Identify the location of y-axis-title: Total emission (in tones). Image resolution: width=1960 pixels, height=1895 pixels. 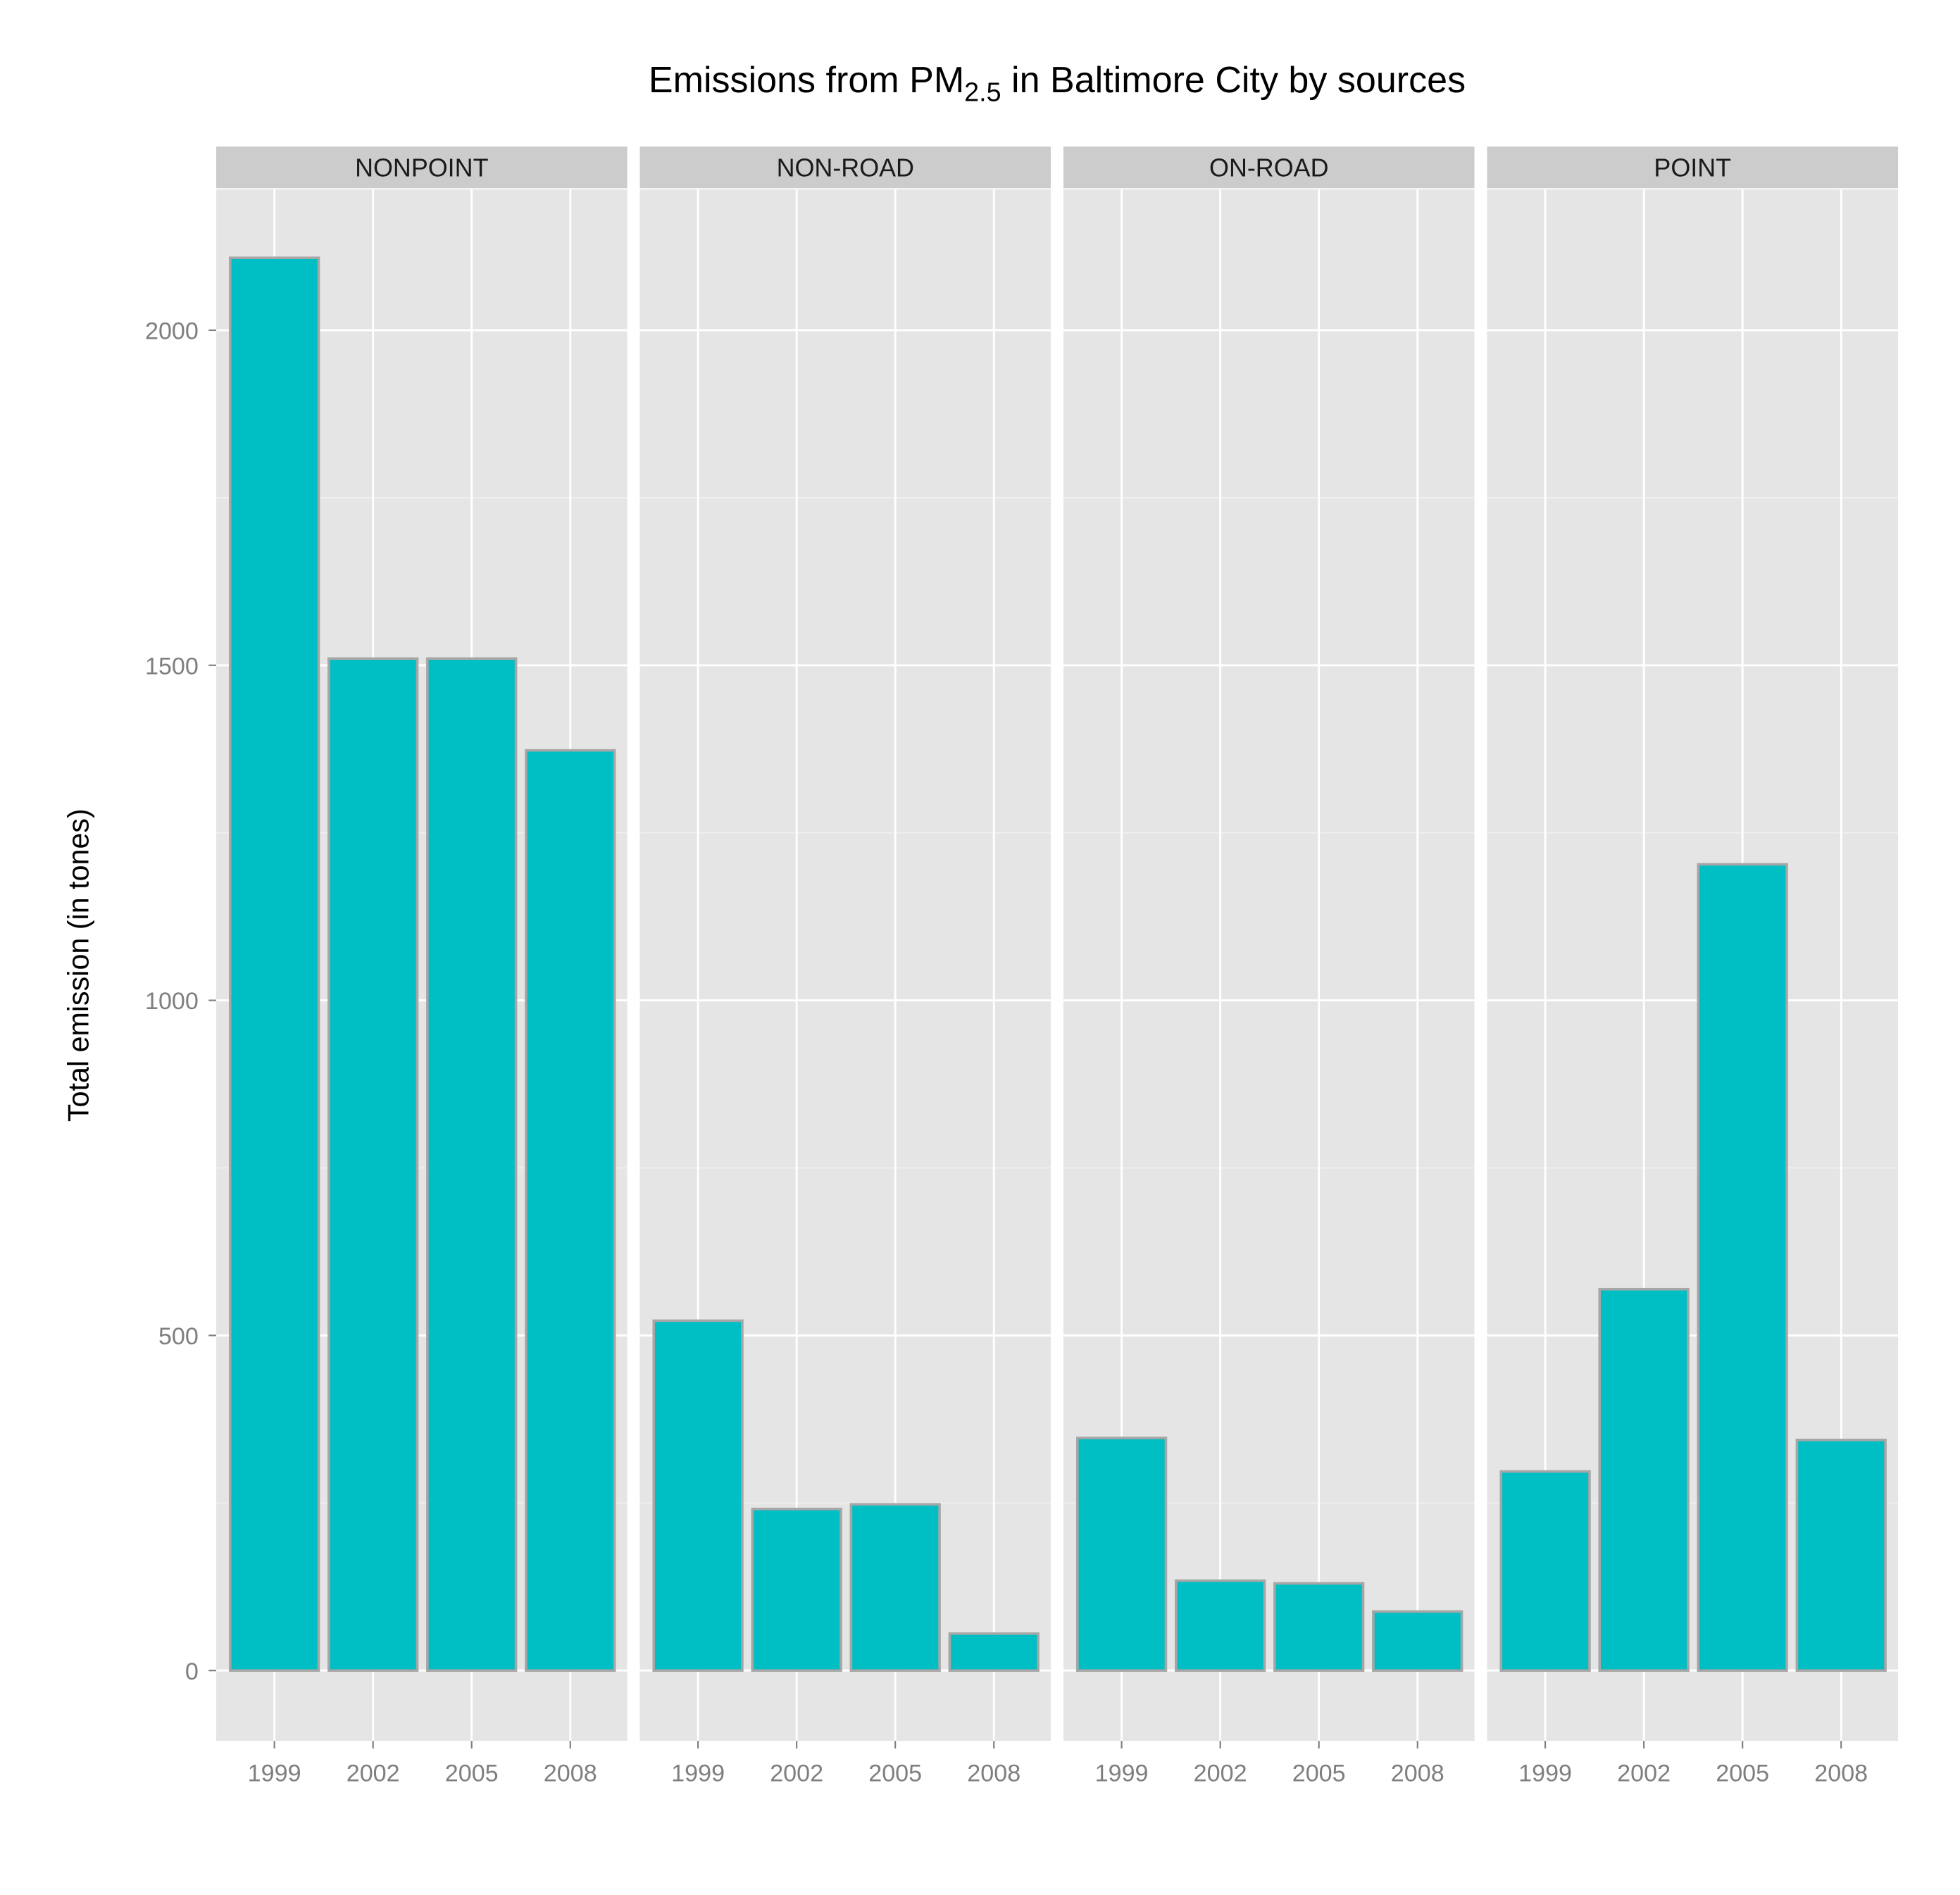
(79, 965).